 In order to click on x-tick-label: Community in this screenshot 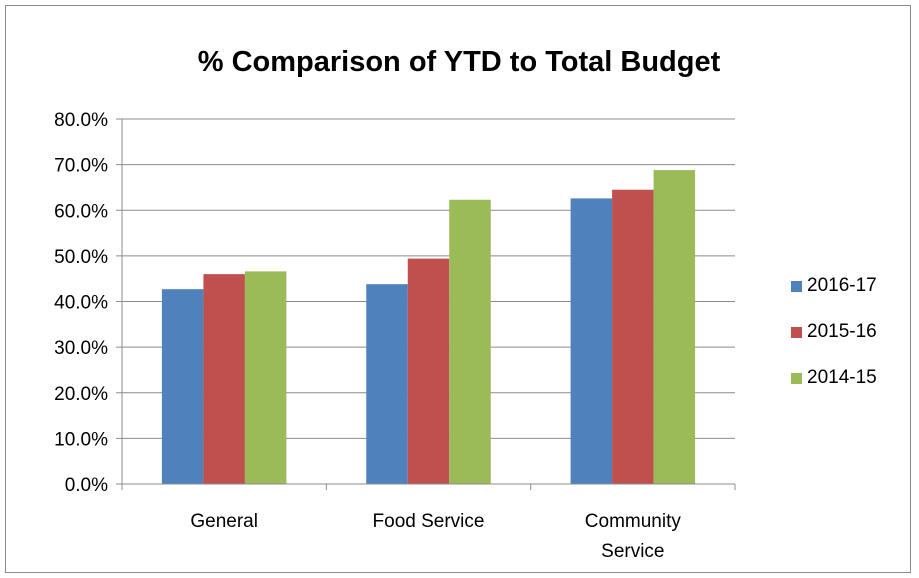, I will do `click(633, 521)`.